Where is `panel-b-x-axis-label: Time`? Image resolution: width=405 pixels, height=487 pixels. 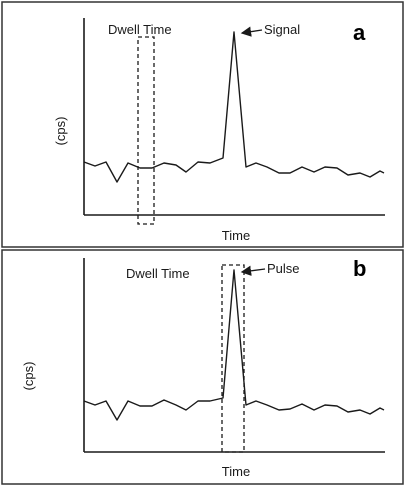
panel-b-x-axis-label: Time is located at coordinates (236, 471).